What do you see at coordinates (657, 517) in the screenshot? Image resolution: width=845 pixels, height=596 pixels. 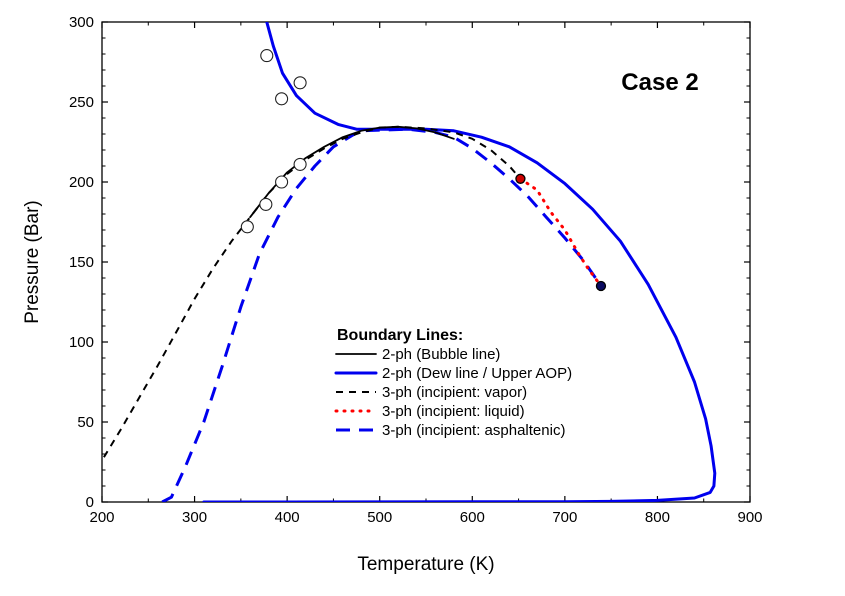 I see `x-tick-label: 800` at bounding box center [657, 517].